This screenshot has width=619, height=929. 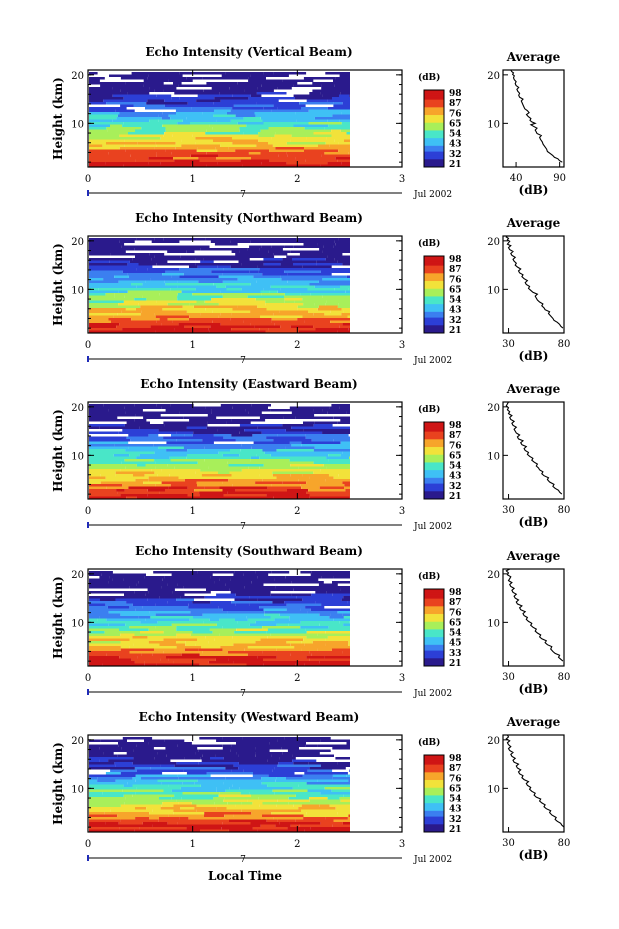 I want to click on colorbar-label: 76, so click(x=455, y=613).